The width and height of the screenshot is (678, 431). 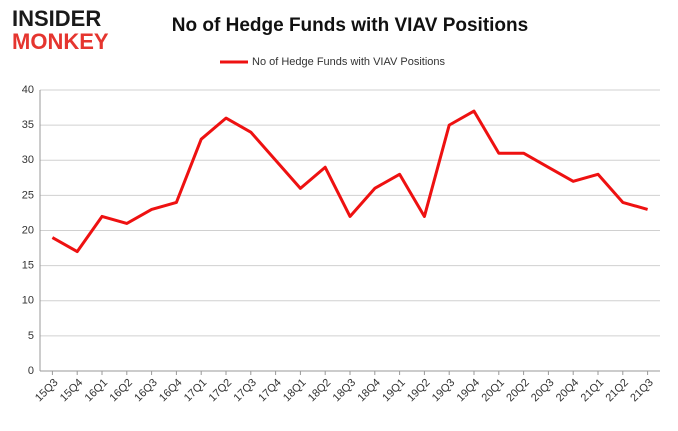 What do you see at coordinates (72, 391) in the screenshot?
I see `x-tick-label: 15Q4` at bounding box center [72, 391].